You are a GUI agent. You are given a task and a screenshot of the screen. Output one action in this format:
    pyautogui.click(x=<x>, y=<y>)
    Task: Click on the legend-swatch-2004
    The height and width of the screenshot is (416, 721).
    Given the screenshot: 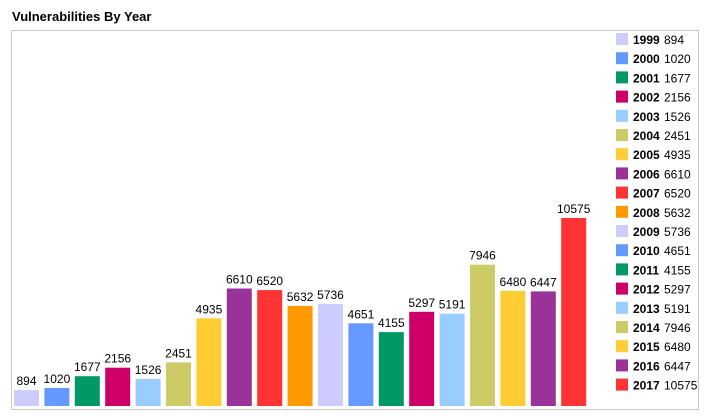 What is the action you would take?
    pyautogui.click(x=622, y=135)
    